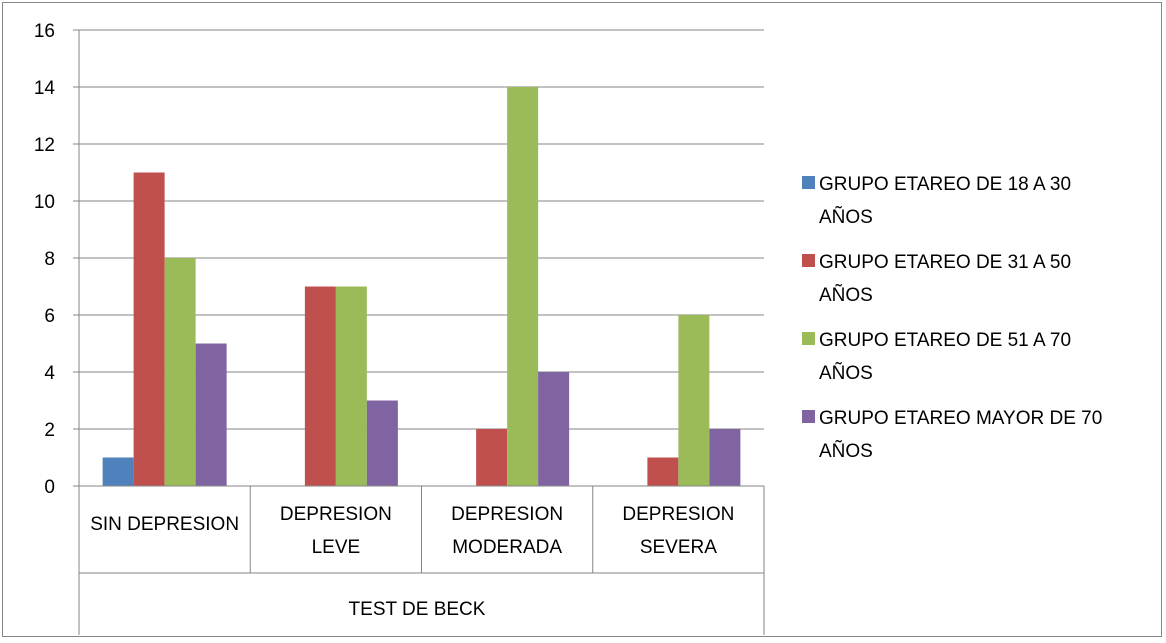 This screenshot has width=1166, height=643. I want to click on legend-label: GRUPO ETAREO DE 18 A 30, so click(945, 184).